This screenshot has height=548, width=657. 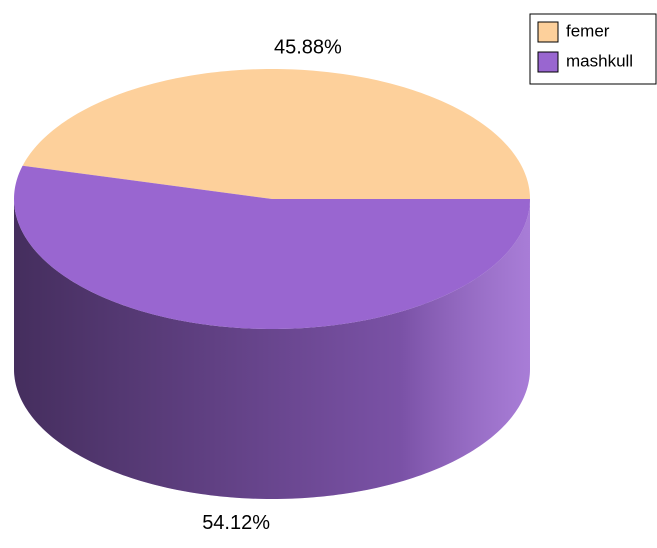 What do you see at coordinates (599, 60) in the screenshot?
I see `legend-label: mashkull` at bounding box center [599, 60].